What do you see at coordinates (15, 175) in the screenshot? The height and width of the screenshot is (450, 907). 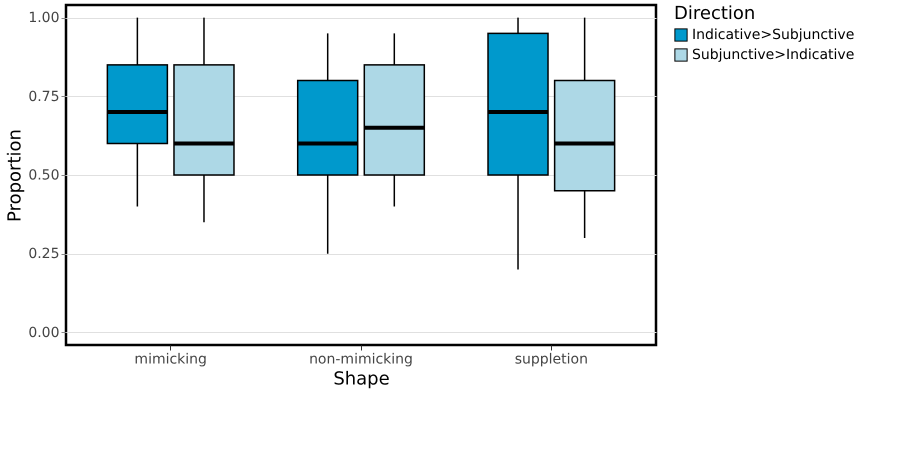 I see `y-axis-title: Proportion` at bounding box center [15, 175].